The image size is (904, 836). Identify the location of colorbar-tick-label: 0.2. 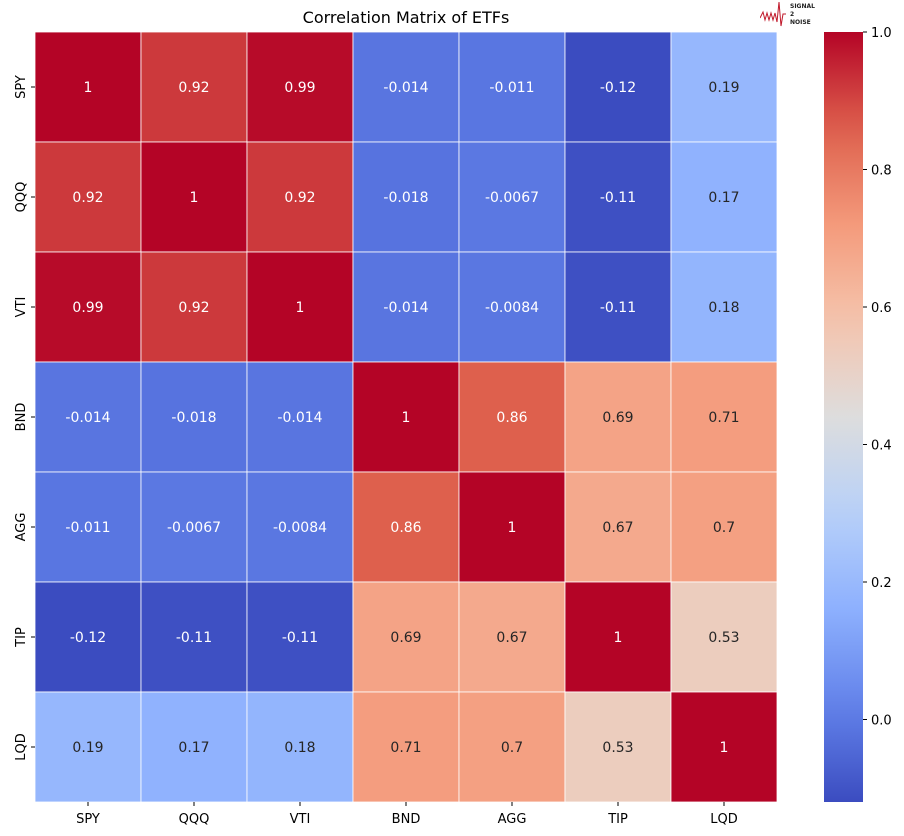
(881, 583).